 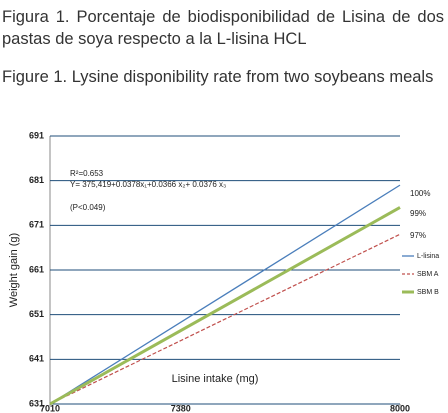 What do you see at coordinates (36, 225) in the screenshot?
I see `y-tick-label: 671` at bounding box center [36, 225].